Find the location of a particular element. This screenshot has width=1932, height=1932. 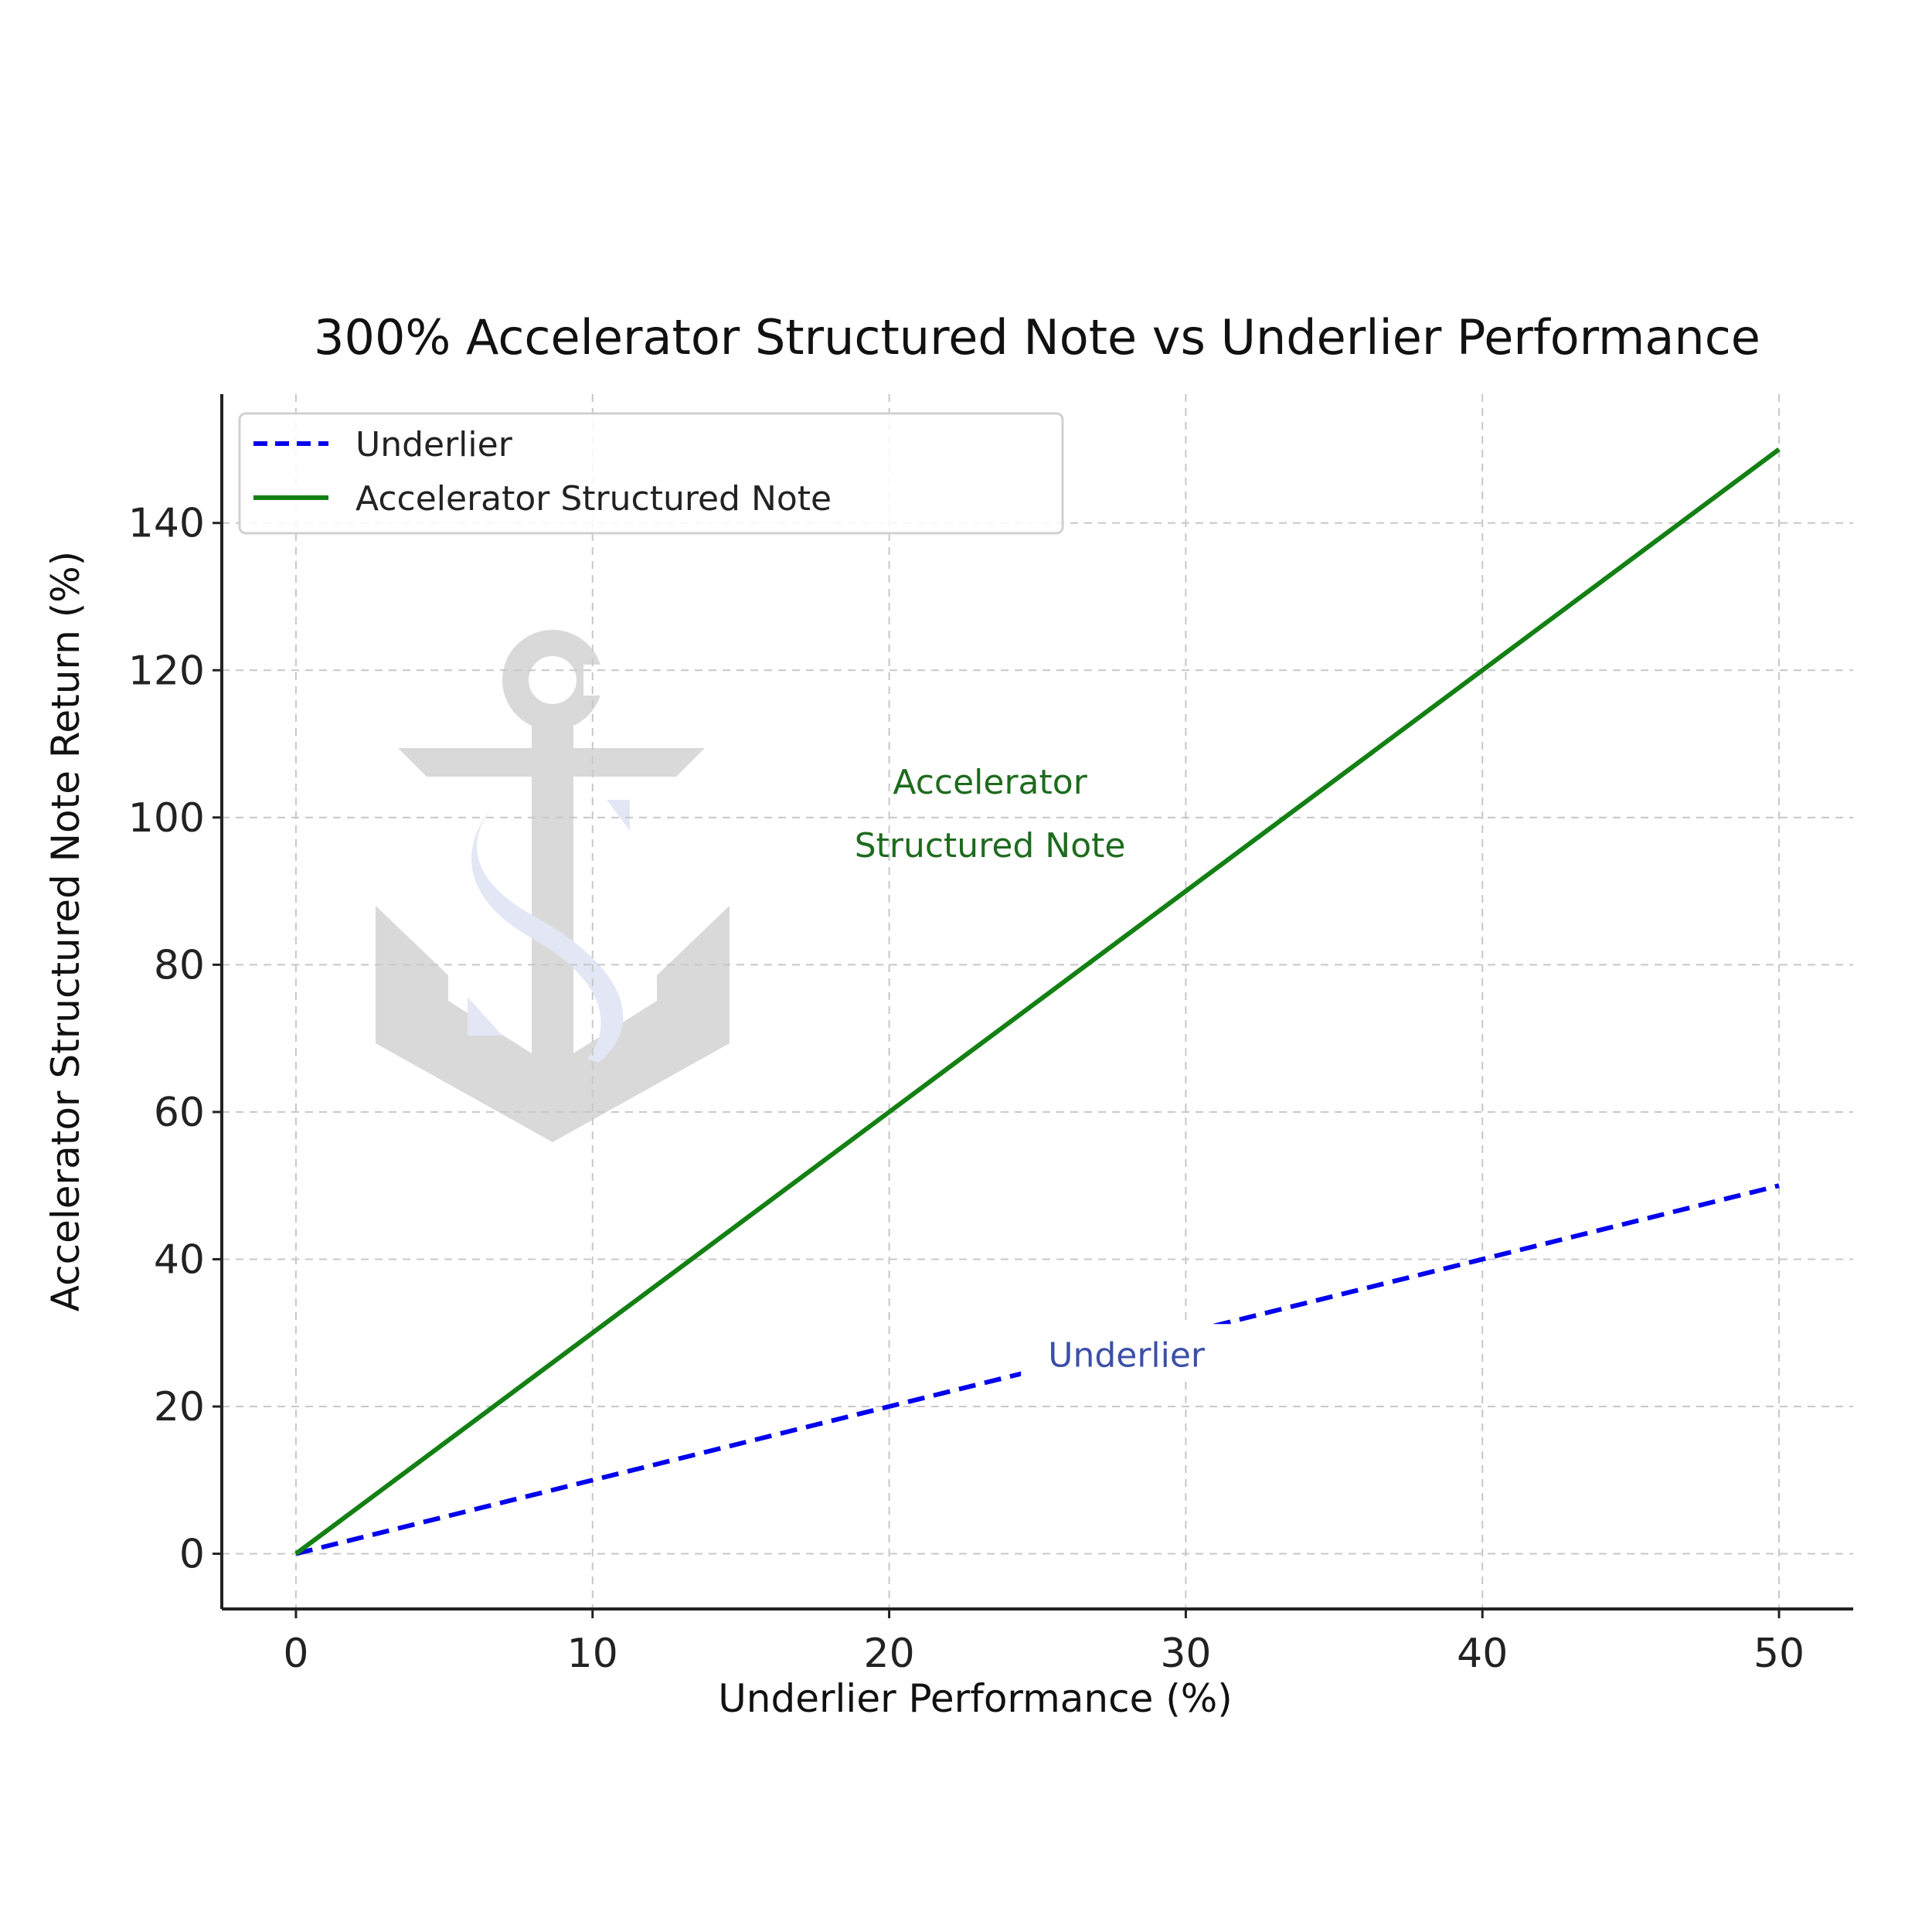

y-tick-label-80: 80 is located at coordinates (179, 965).